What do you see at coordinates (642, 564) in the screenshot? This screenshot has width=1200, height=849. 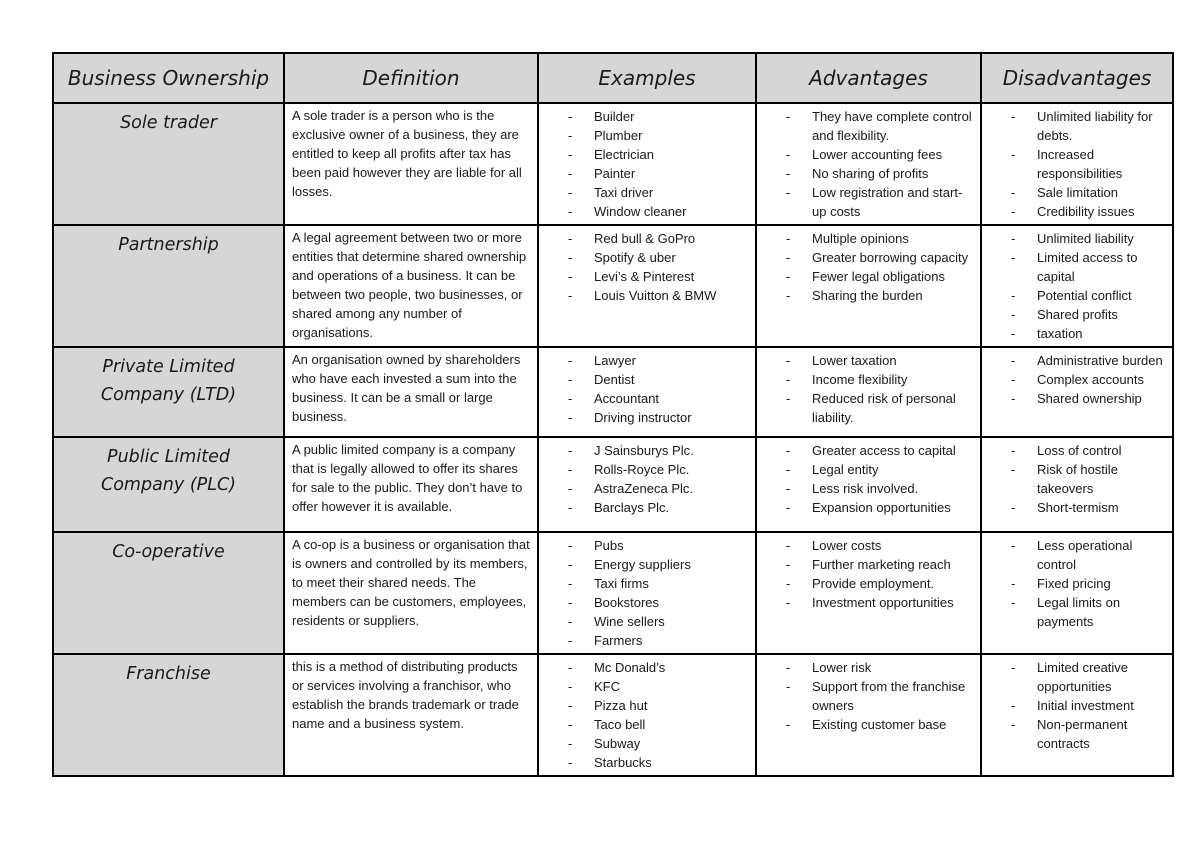 I see `list-item-text: Energy suppliers` at bounding box center [642, 564].